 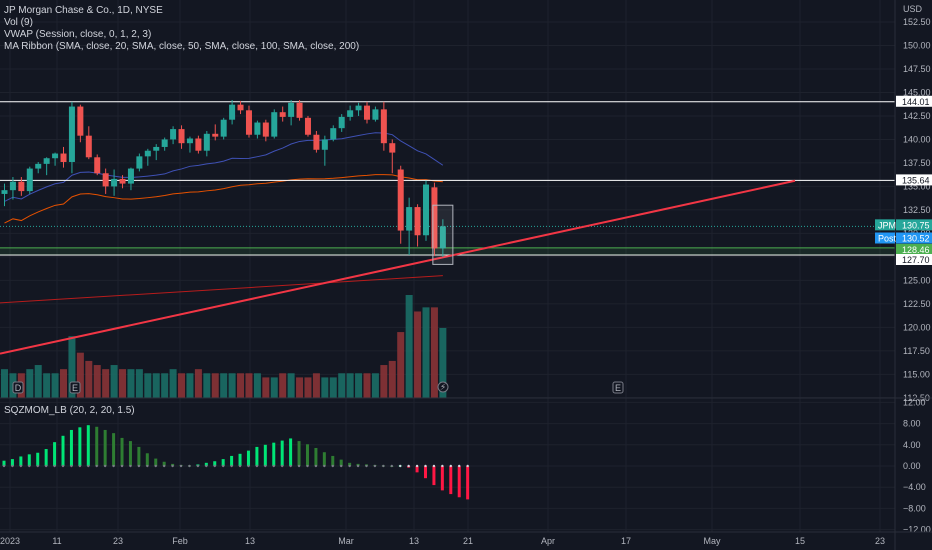 I want to click on legend-squeeze-momentum: SQZMOM_LB (20, 2, 20, 1.5), so click(x=69, y=410).